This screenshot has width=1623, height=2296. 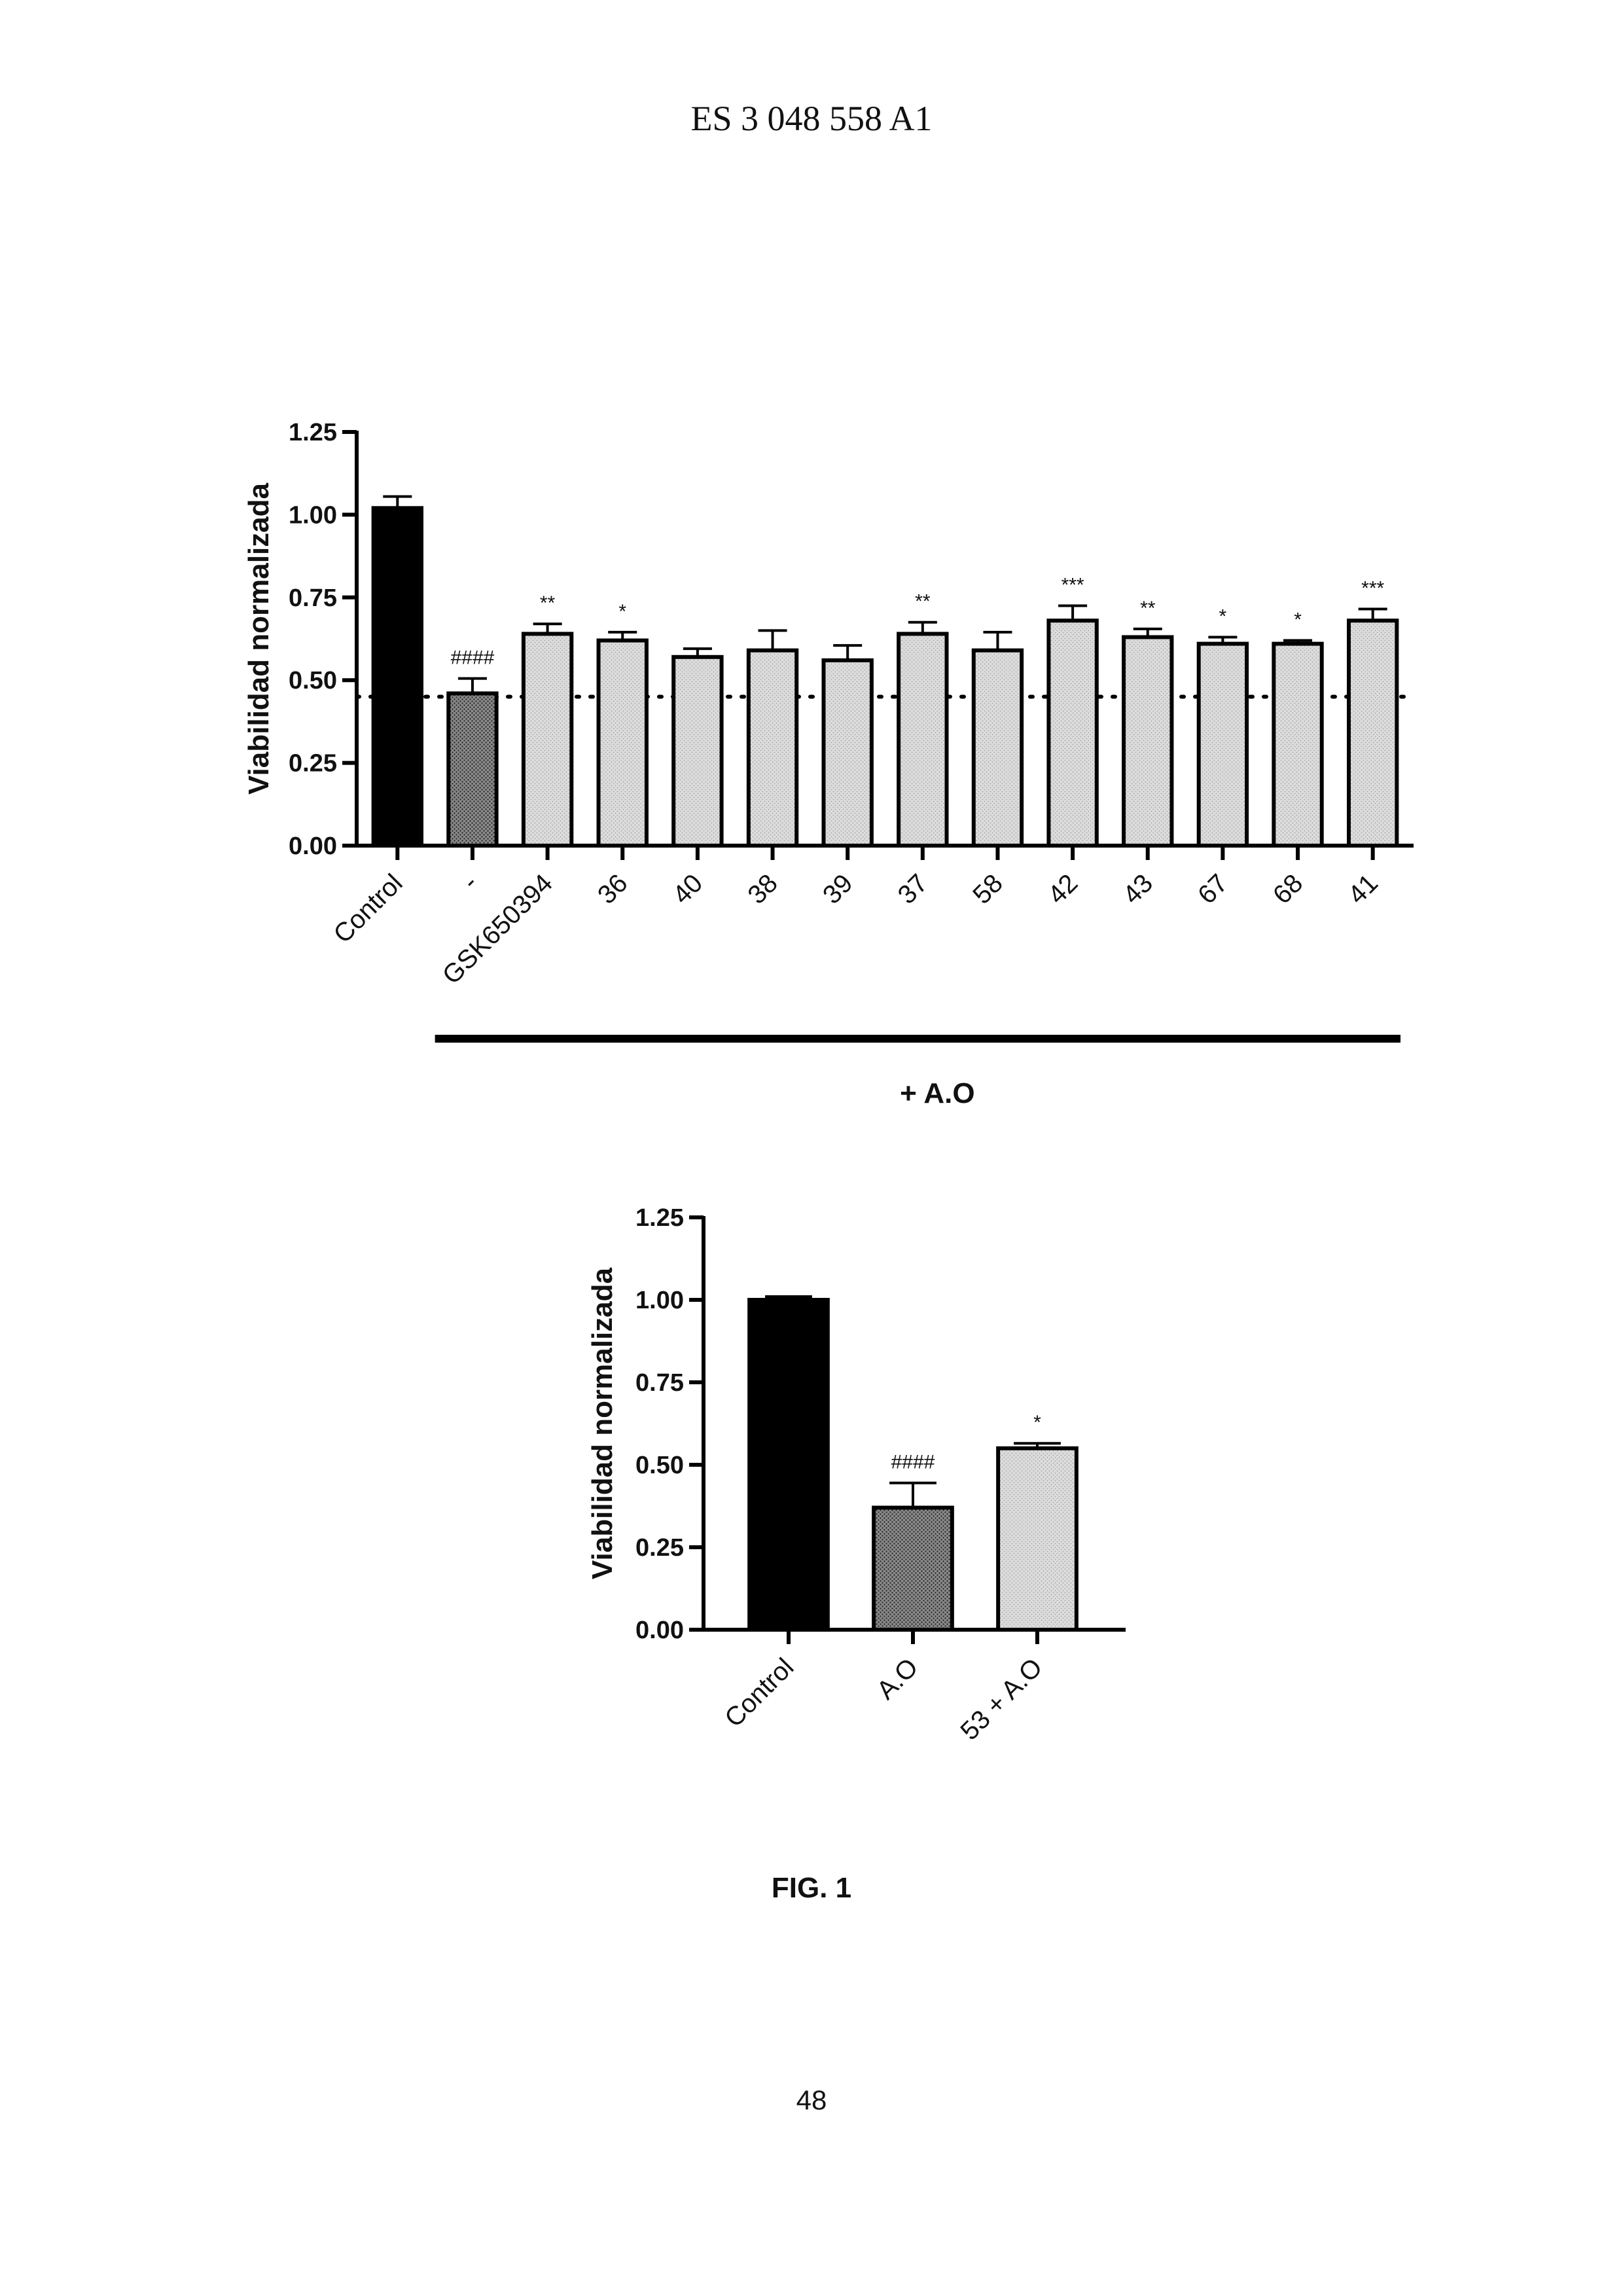 What do you see at coordinates (1001, 1699) in the screenshot?
I see `x-category-label: 53 + A.O` at bounding box center [1001, 1699].